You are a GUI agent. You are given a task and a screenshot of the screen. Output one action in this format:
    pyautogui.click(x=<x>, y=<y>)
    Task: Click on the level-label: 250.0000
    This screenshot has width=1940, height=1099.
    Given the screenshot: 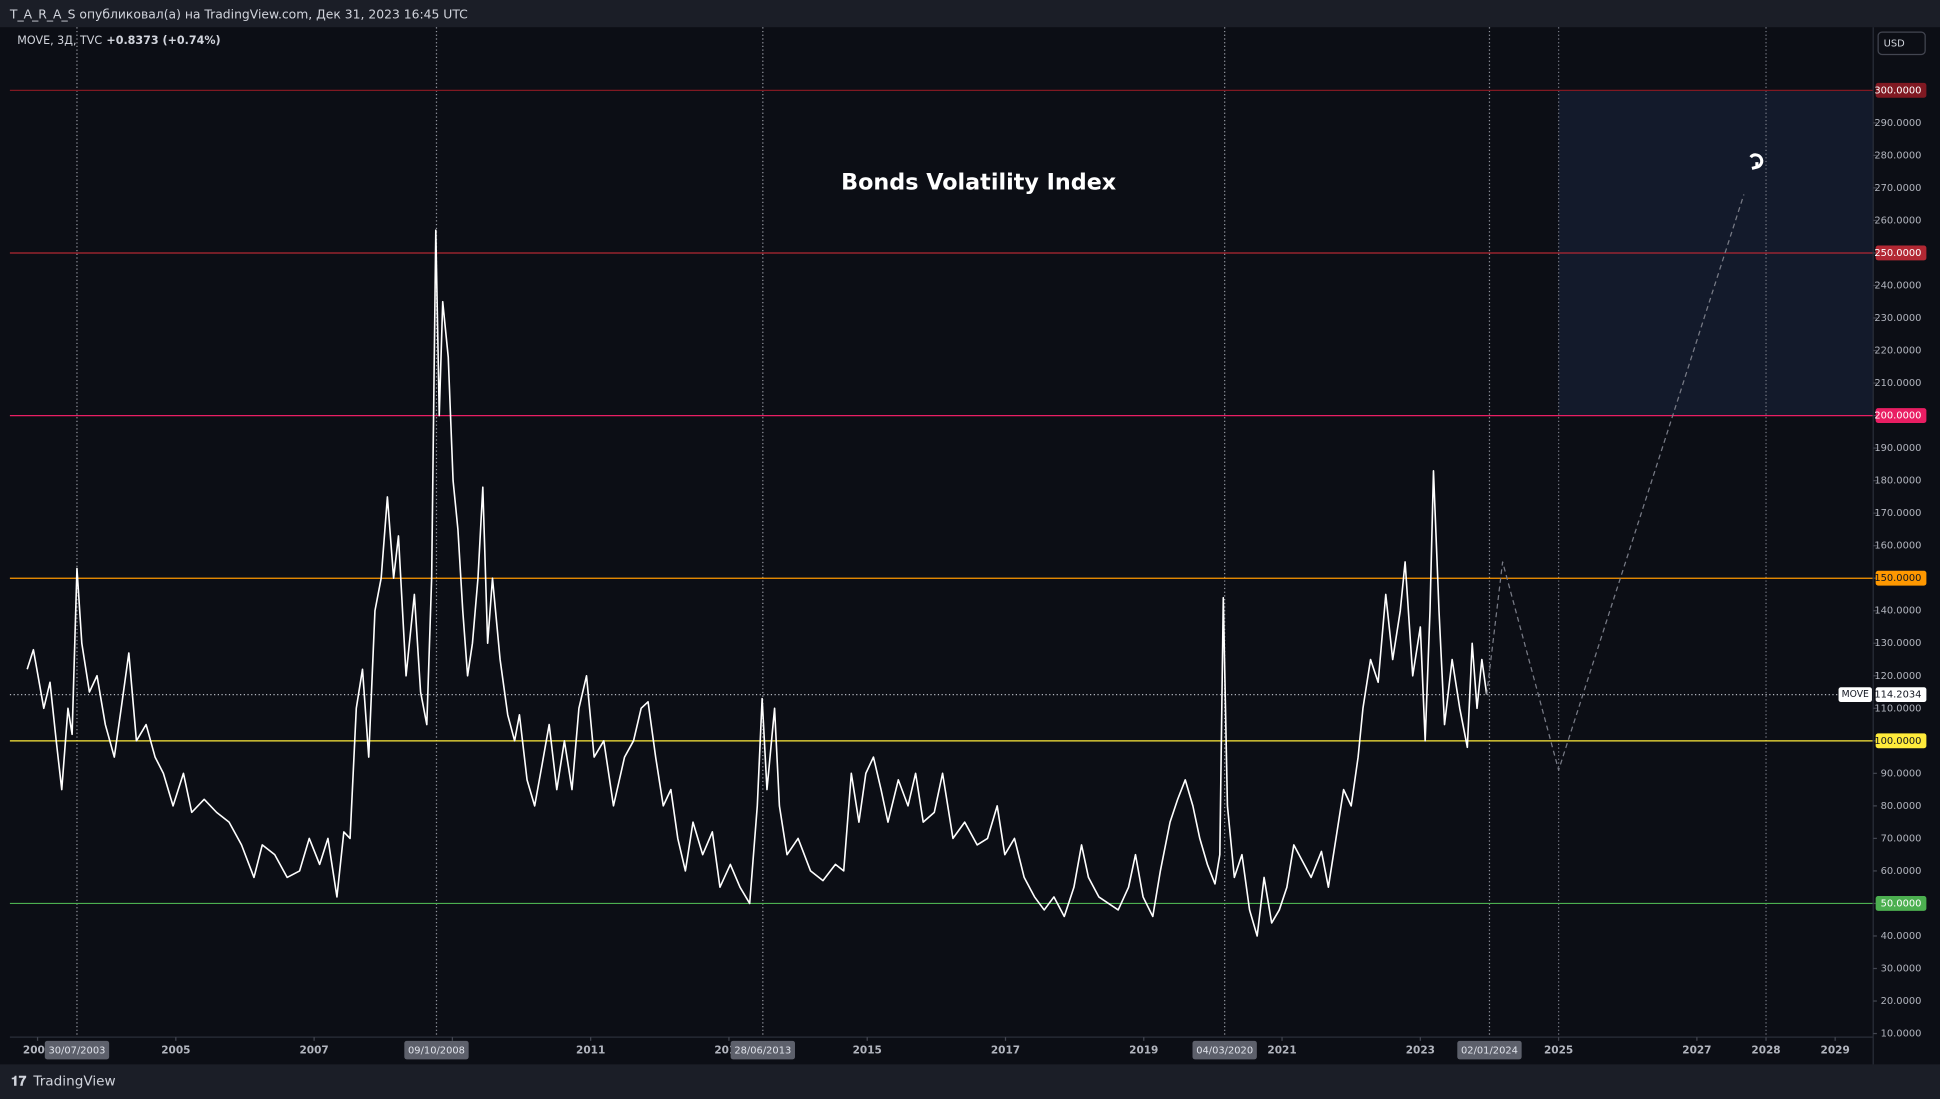 What is the action you would take?
    pyautogui.click(x=1897, y=253)
    